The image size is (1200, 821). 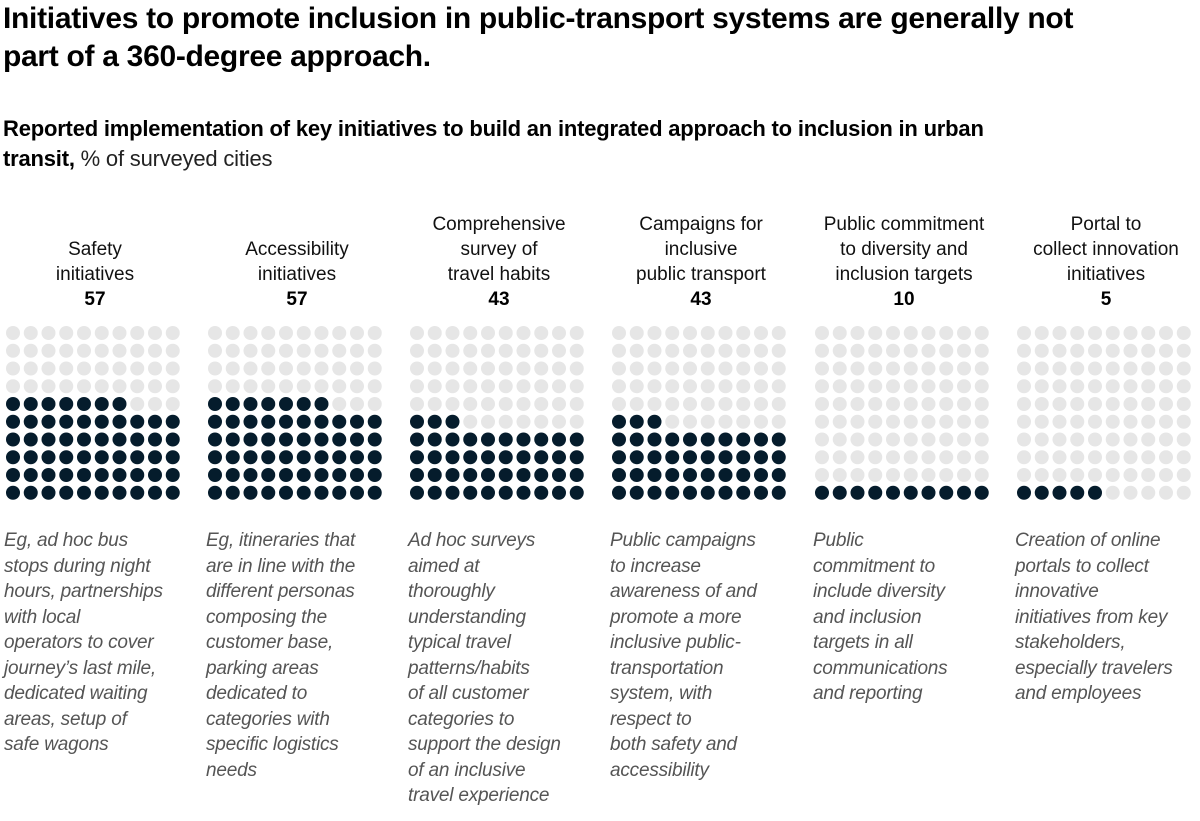 I want to click on panel-description-line: transportation, so click(x=667, y=668).